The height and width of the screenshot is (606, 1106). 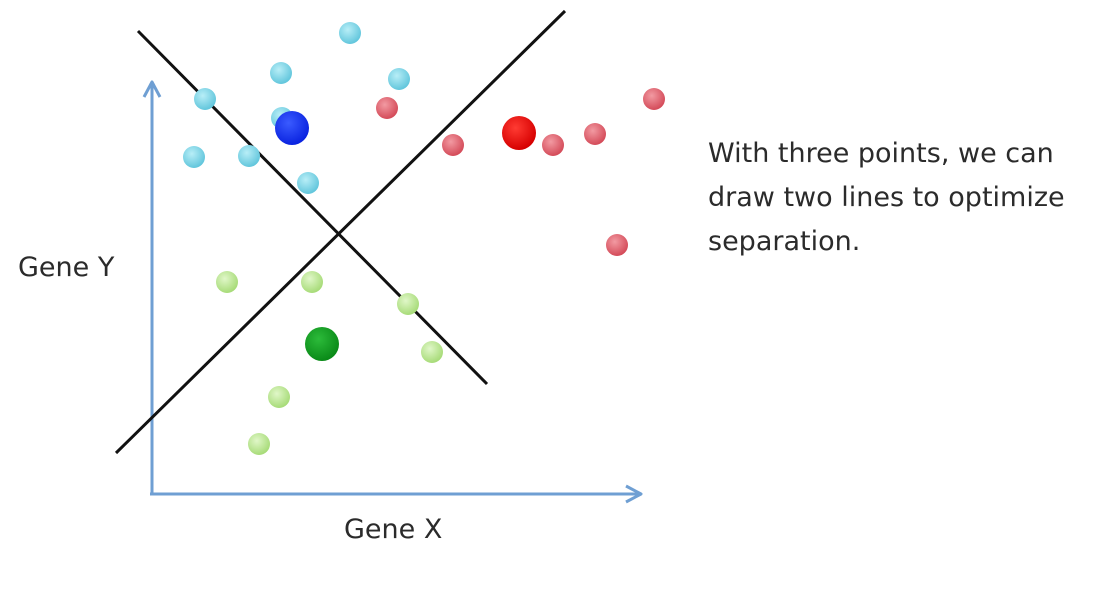 I want to click on cyan-cluster, so click(x=296, y=108).